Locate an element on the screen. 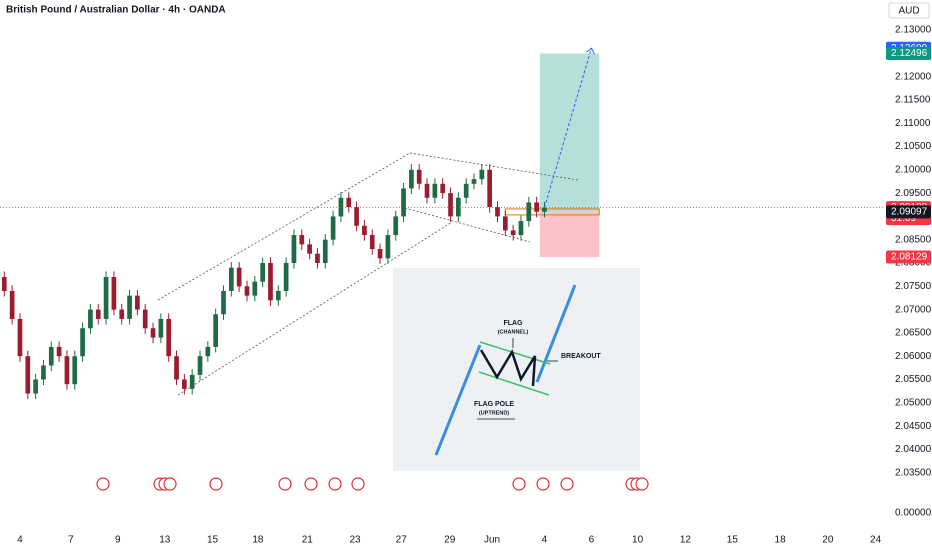  target-zone is located at coordinates (569, 132).